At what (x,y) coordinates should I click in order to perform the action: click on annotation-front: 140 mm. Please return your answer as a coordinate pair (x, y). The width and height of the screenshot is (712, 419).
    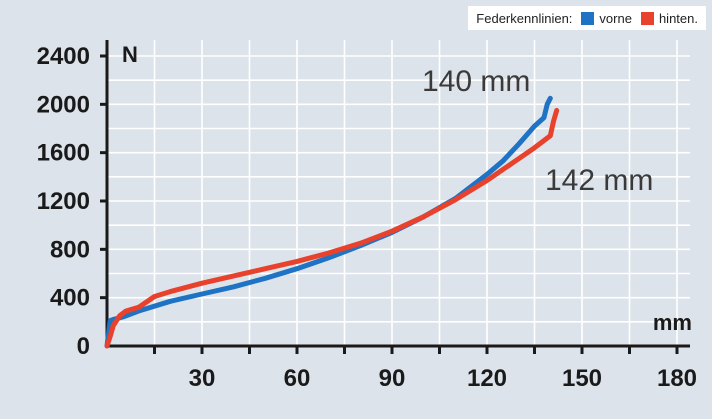
    Looking at the image, I should click on (476, 81).